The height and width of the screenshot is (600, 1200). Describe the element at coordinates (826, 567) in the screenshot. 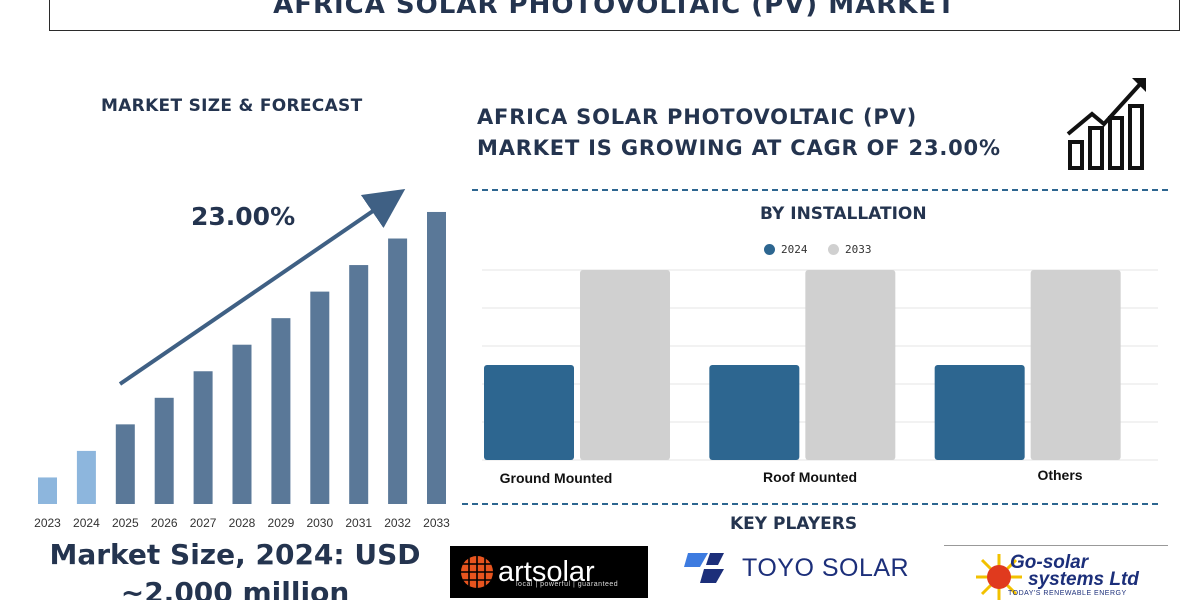

I see `toyo-solar-wordmark: TOYO SOLAR` at that location.